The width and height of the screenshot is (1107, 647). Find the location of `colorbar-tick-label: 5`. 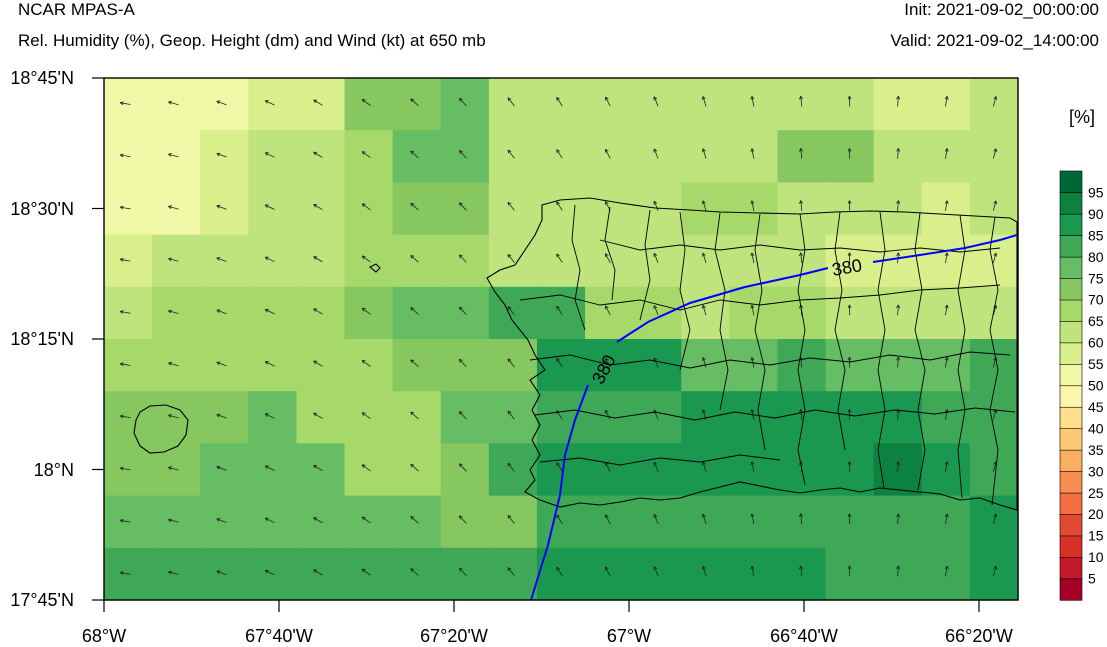

colorbar-tick-label: 5 is located at coordinates (1092, 579).